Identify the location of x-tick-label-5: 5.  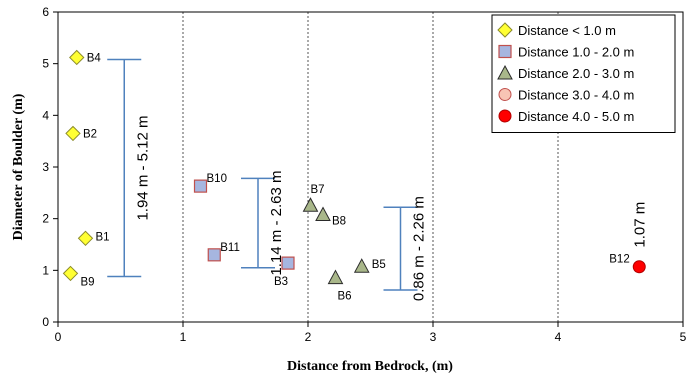
(683, 337).